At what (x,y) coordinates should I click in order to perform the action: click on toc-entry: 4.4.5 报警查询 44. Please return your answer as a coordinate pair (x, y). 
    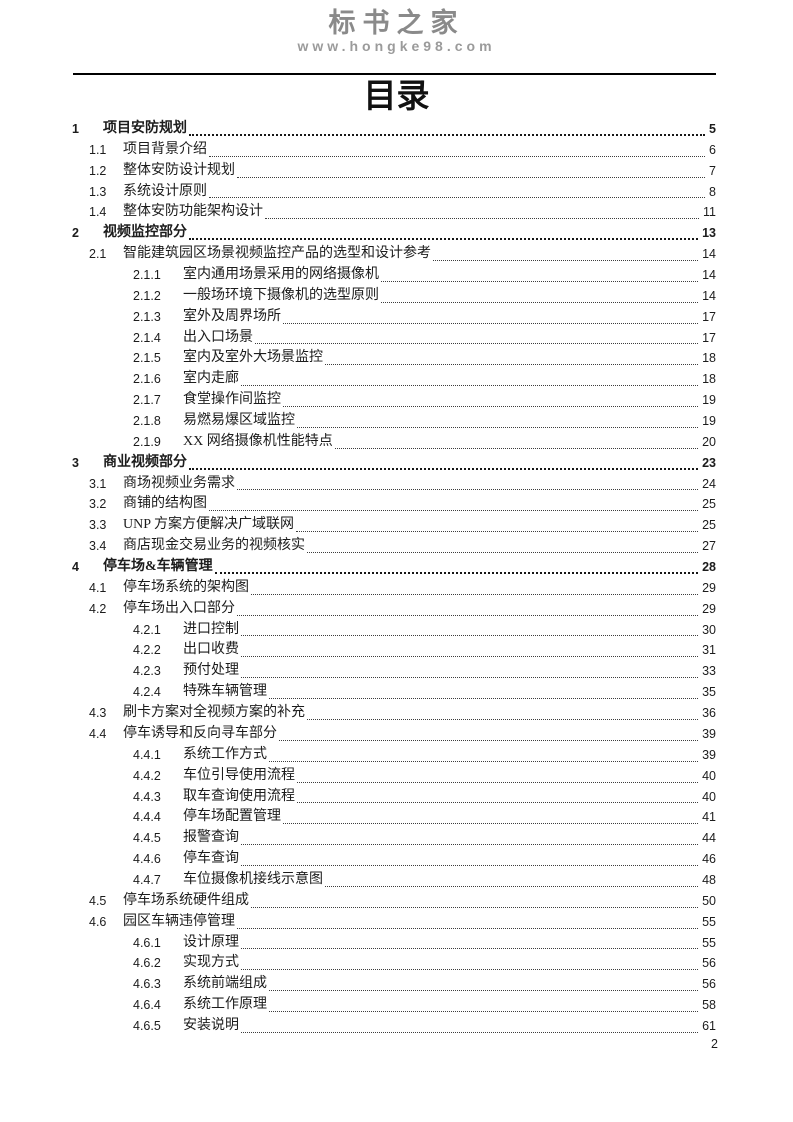
    Looking at the image, I should click on (394, 838).